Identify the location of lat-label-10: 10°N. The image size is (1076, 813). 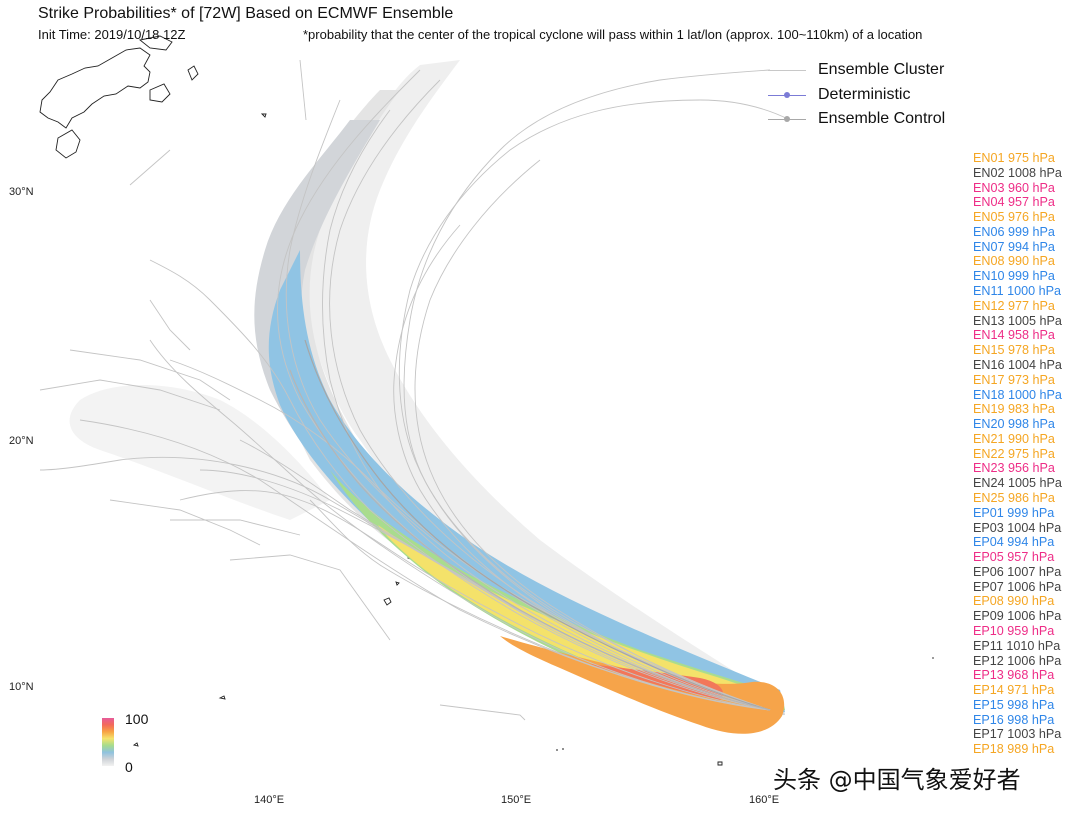
(21, 687).